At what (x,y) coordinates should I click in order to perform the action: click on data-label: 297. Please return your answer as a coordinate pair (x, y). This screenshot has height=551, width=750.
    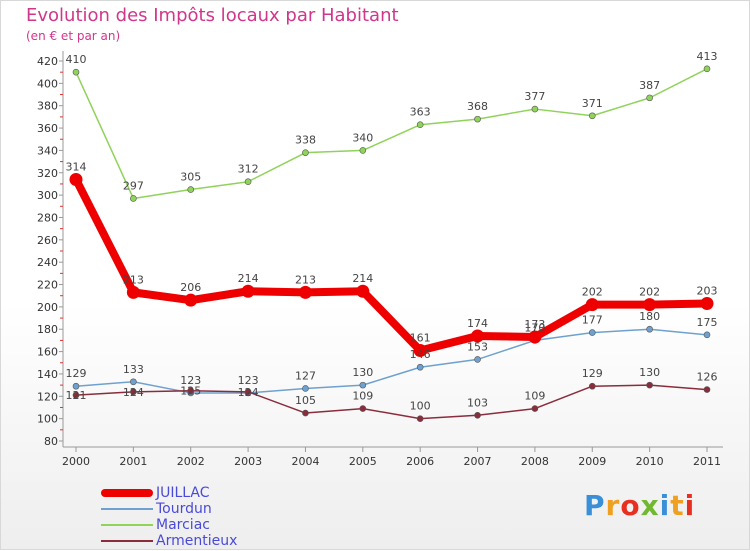
    Looking at the image, I should click on (133, 185).